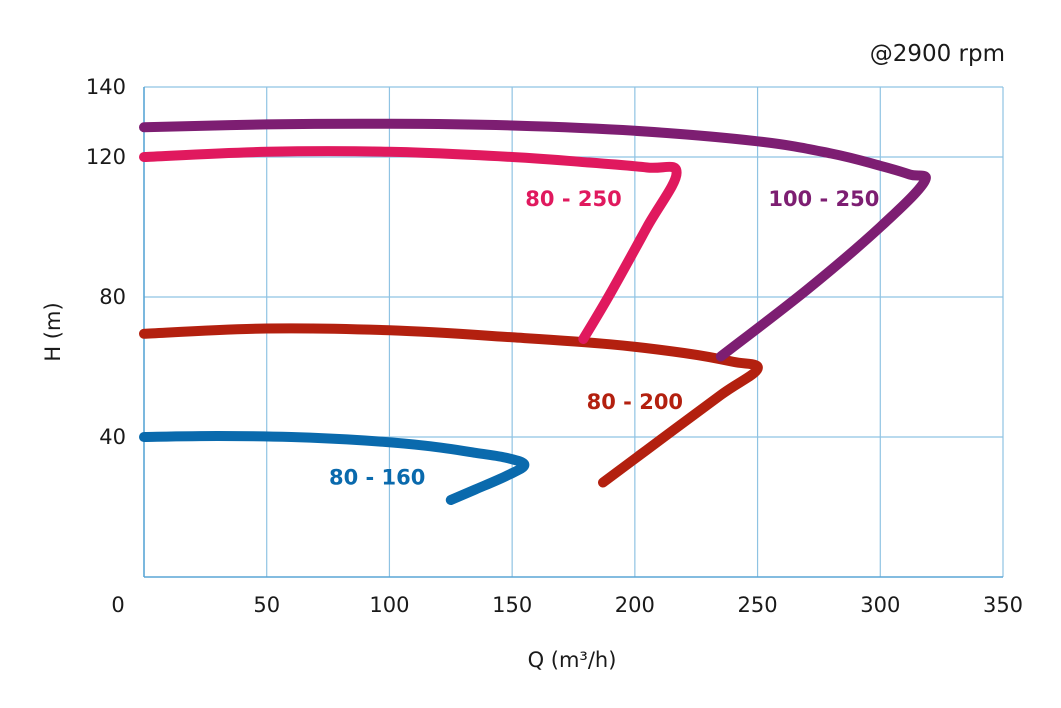 The width and height of the screenshot is (1061, 708). What do you see at coordinates (635, 402) in the screenshot?
I see `series-label-80-200: 80 - 200` at bounding box center [635, 402].